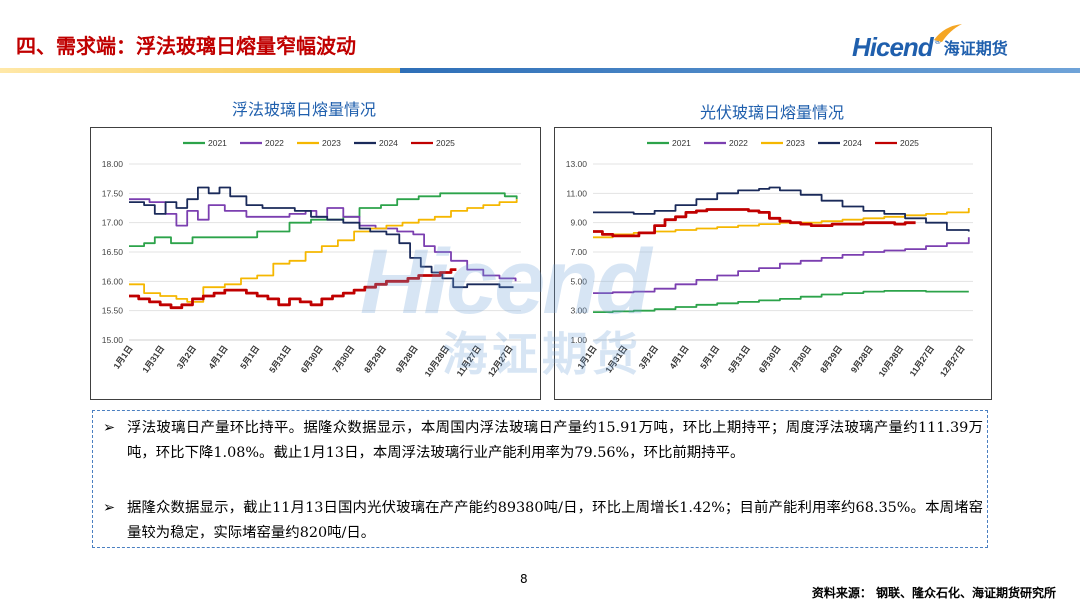  What do you see at coordinates (578, 252) in the screenshot?
I see `y-tick-label: 7.00` at bounding box center [578, 252].